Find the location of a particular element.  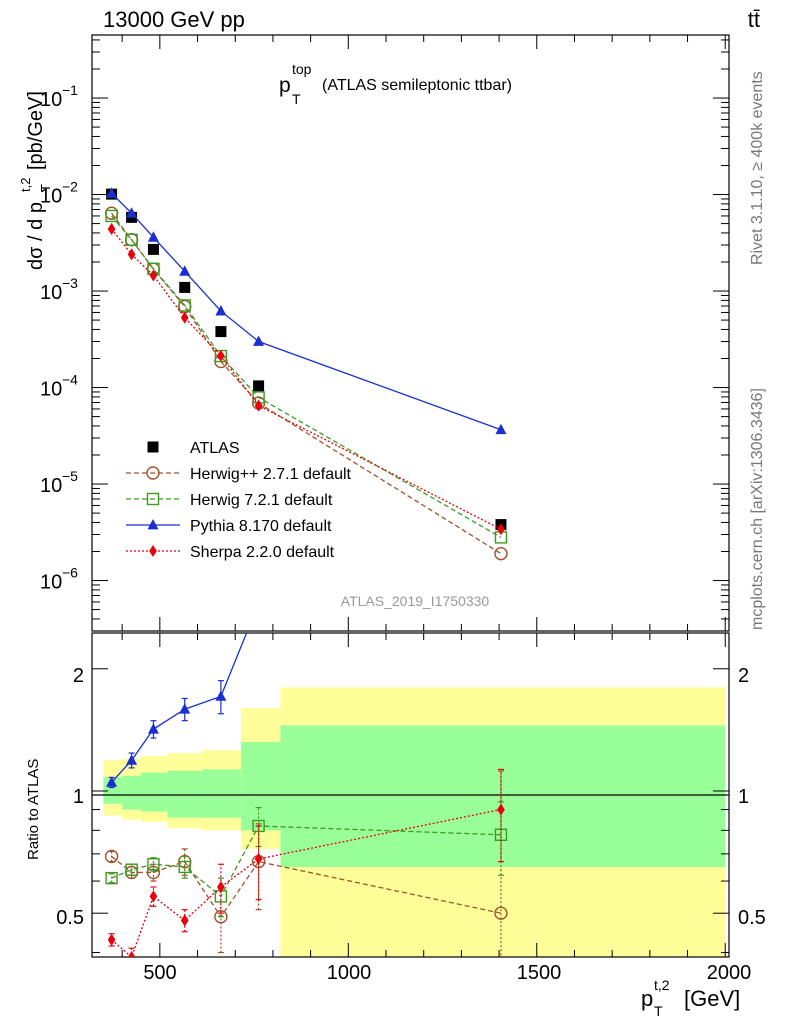

legend-entry-atlas: ATLAS is located at coordinates (193, 448).